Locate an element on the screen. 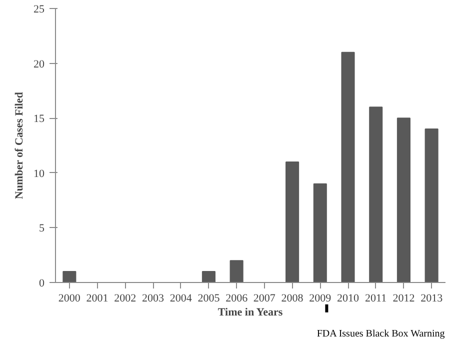 The image size is (455, 344). x-tick-label: 2013 is located at coordinates (432, 298).